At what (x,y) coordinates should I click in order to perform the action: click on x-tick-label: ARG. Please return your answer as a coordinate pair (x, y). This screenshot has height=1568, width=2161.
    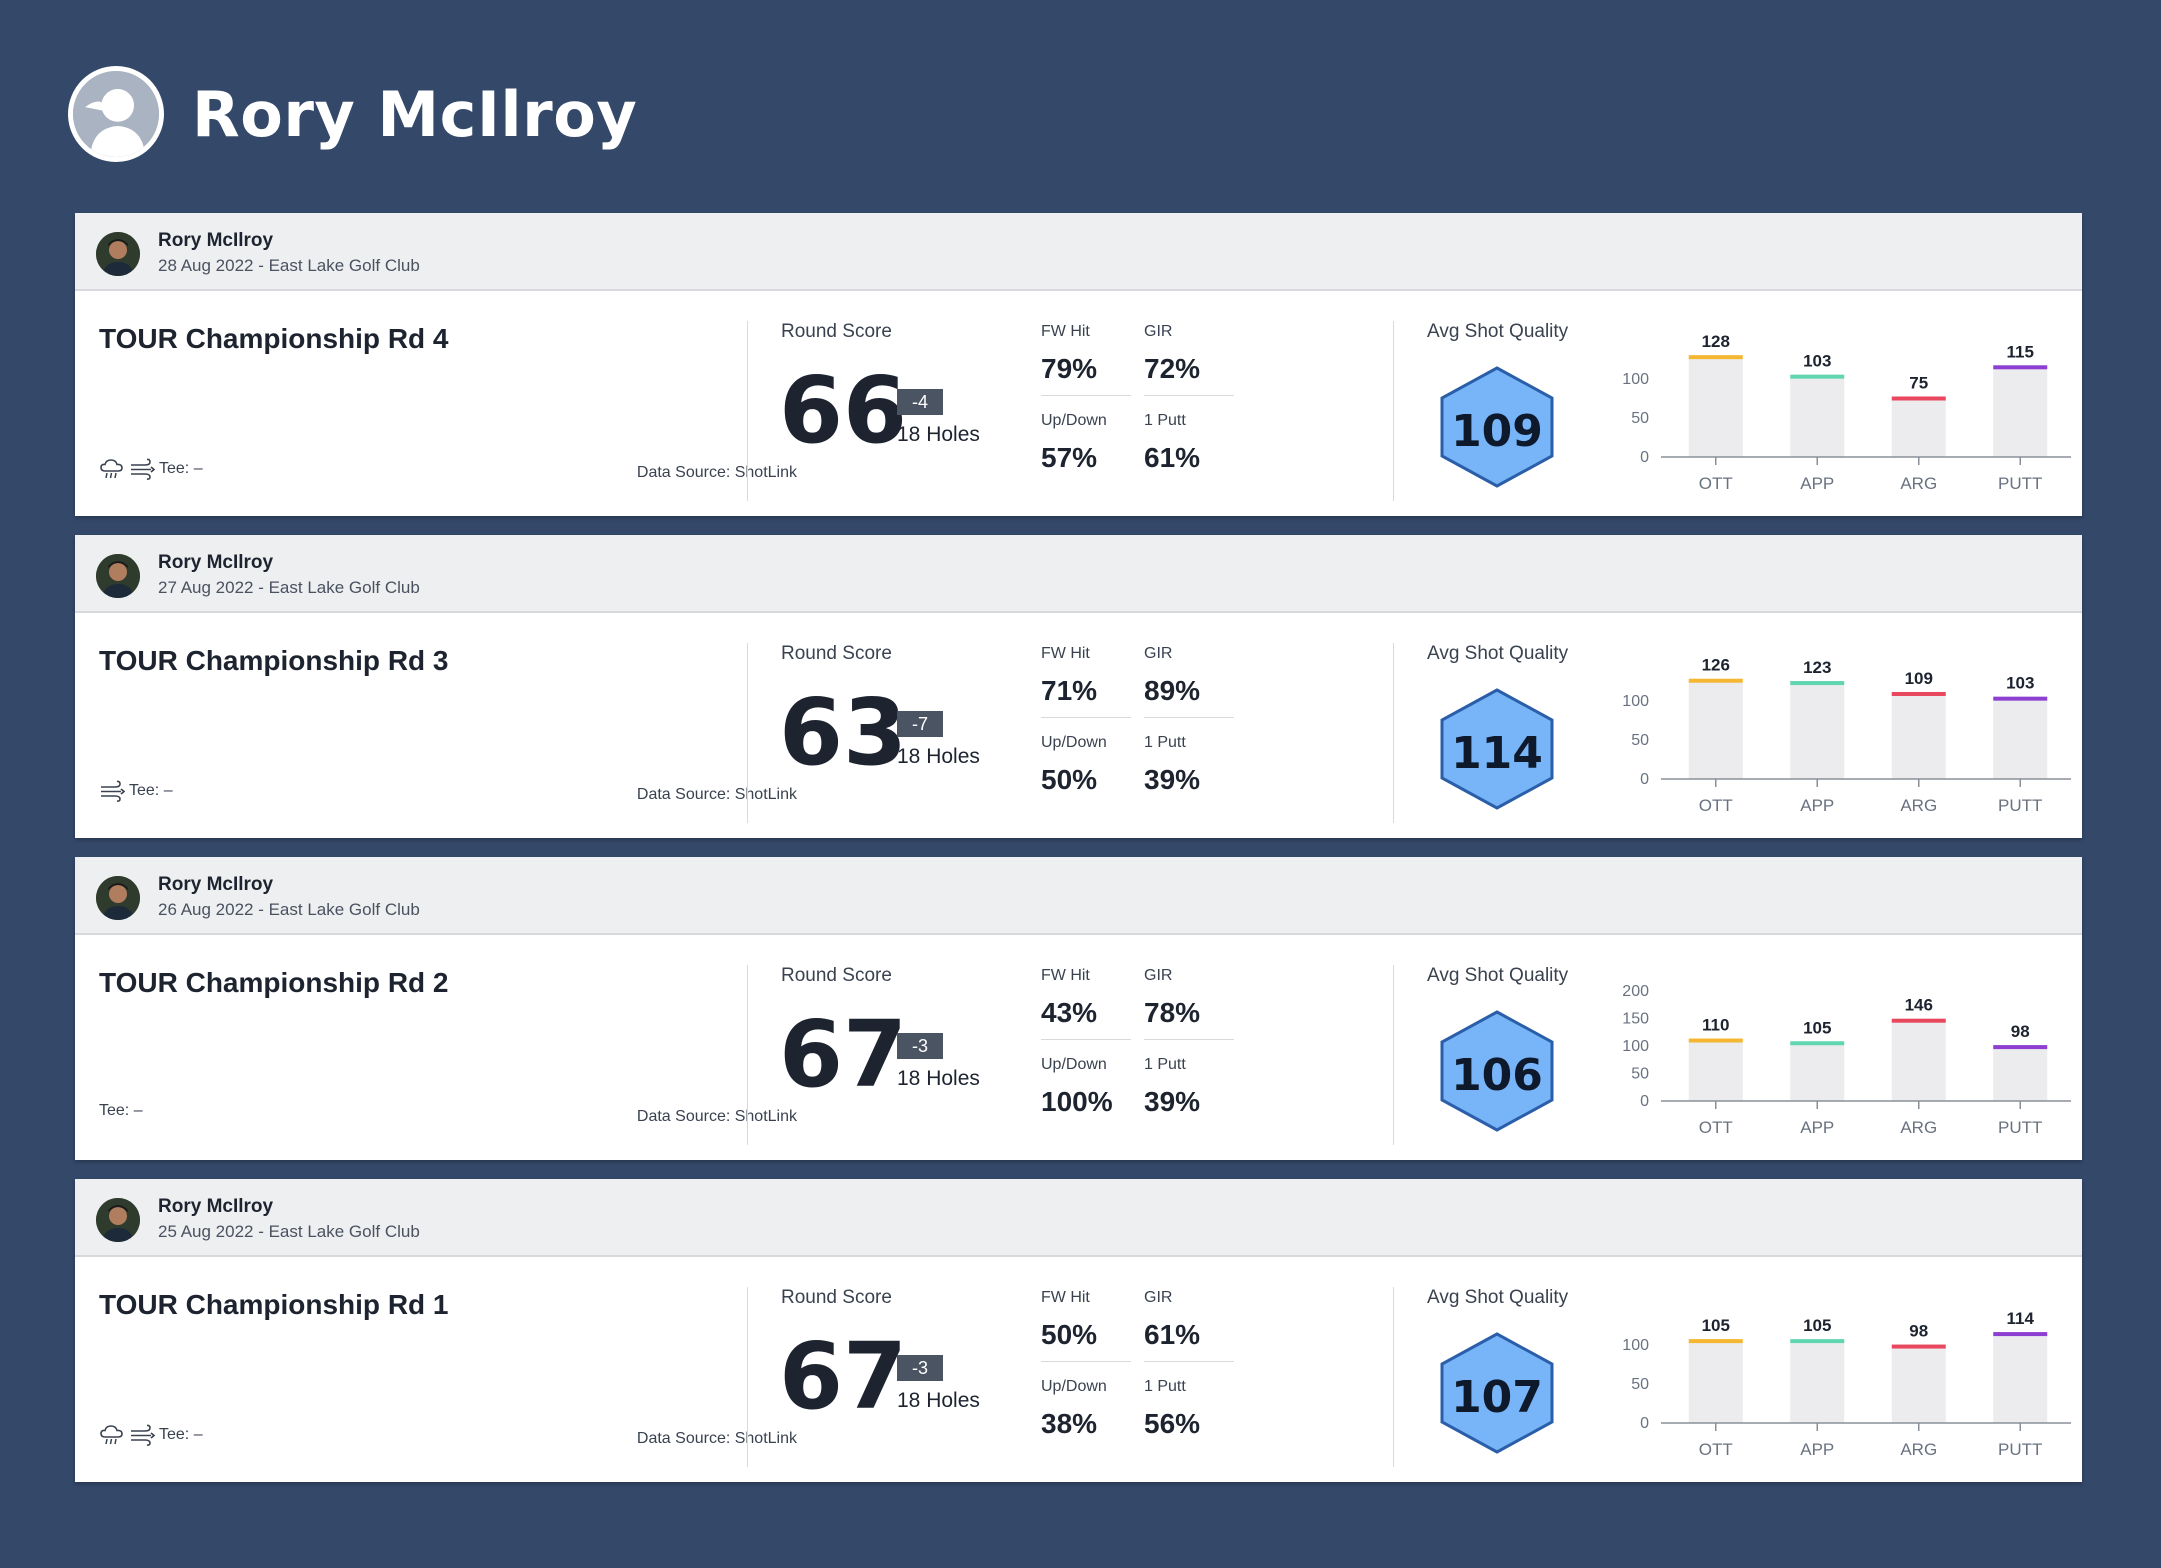
    Looking at the image, I should click on (1918, 483).